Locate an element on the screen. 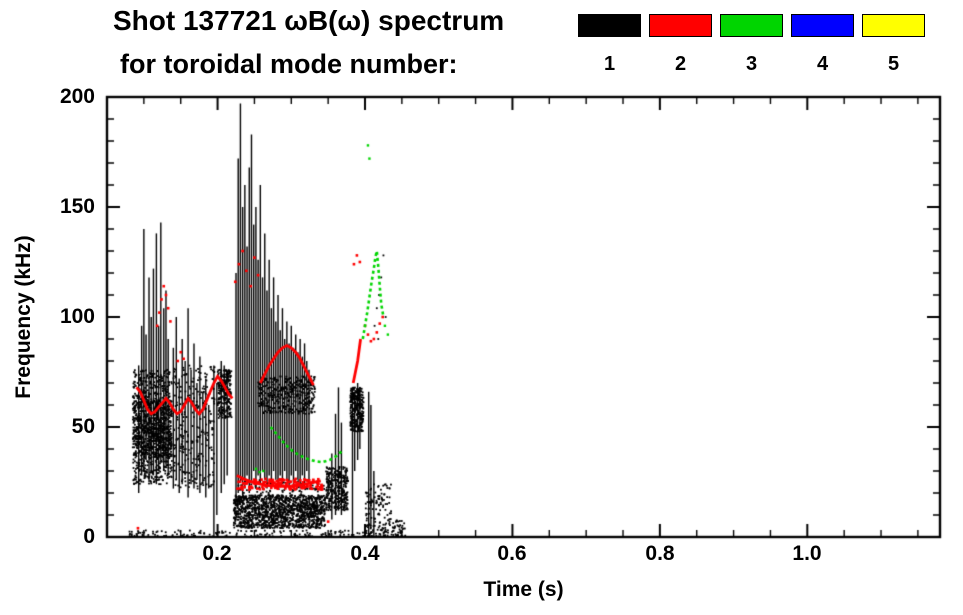 Image resolution: width=963 pixels, height=615 pixels. x-tick-label-1.0: 1.0 is located at coordinates (807, 553).